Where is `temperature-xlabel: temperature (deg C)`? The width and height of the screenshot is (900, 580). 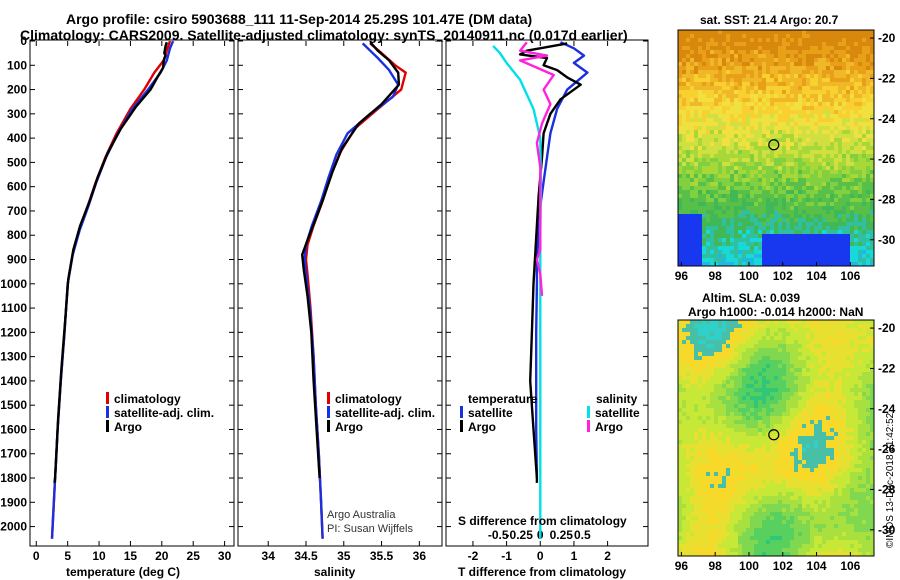 temperature-xlabel: temperature (deg C) is located at coordinates (123, 572).